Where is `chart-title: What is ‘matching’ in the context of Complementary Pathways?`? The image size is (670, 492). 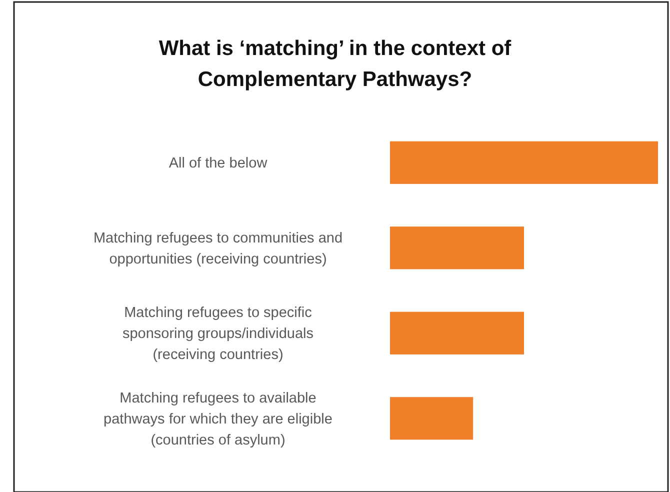
chart-title: What is ‘matching’ in the context of Complementary Pathways? is located at coordinates (335, 64).